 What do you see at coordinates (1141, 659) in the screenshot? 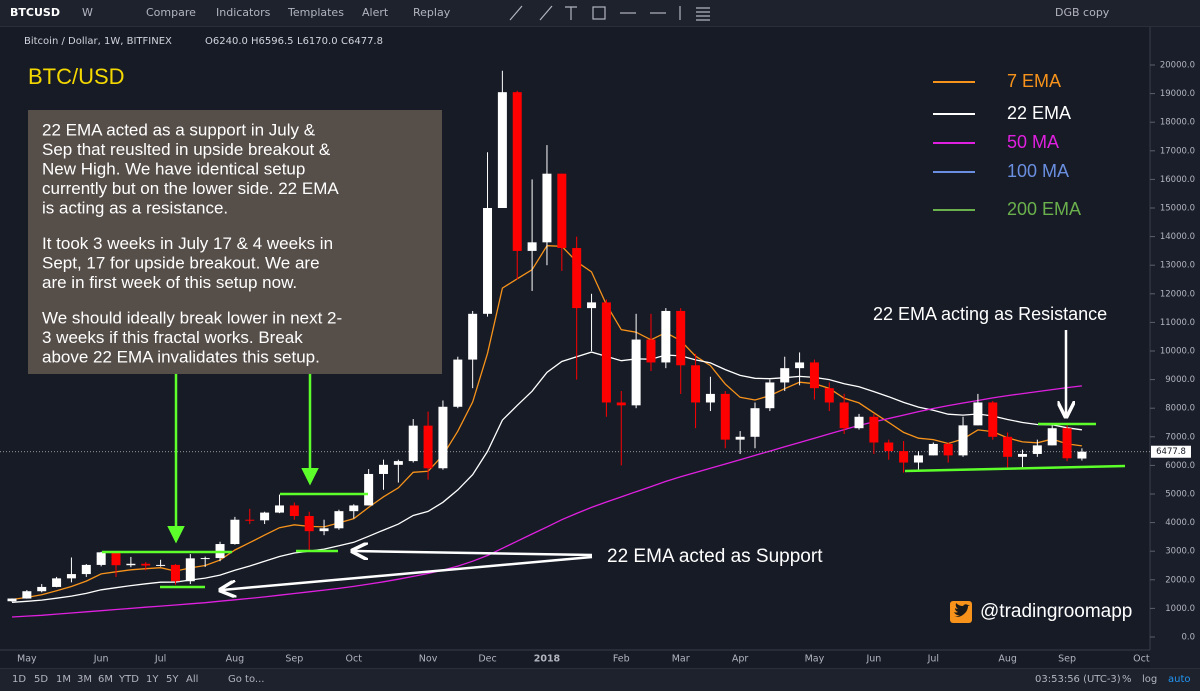
I see `x-tick-label: Oct` at bounding box center [1141, 659].